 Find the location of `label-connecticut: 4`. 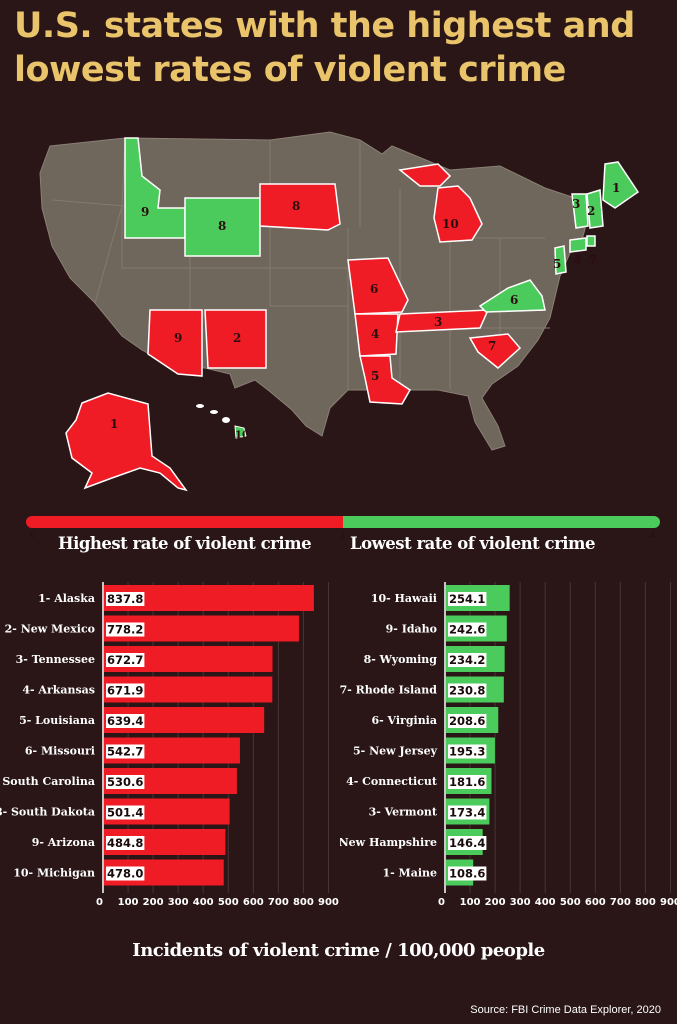

label-connecticut: 4 is located at coordinates (577, 260).